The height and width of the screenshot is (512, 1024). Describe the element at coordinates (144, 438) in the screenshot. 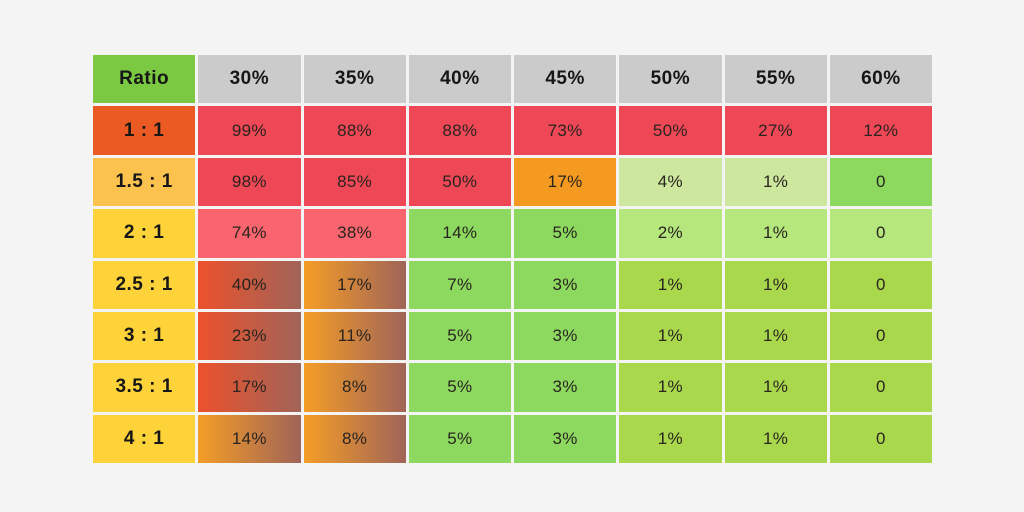

I see `row-label-4-1: 4 : 1` at that location.